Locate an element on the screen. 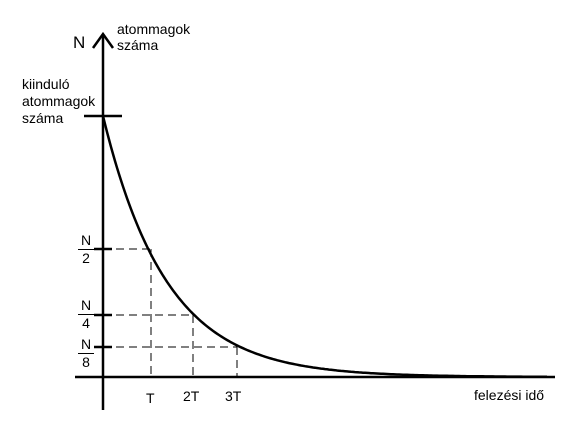 The width and height of the screenshot is (585, 432). y-fraction-half: N 2 is located at coordinates (86, 249).